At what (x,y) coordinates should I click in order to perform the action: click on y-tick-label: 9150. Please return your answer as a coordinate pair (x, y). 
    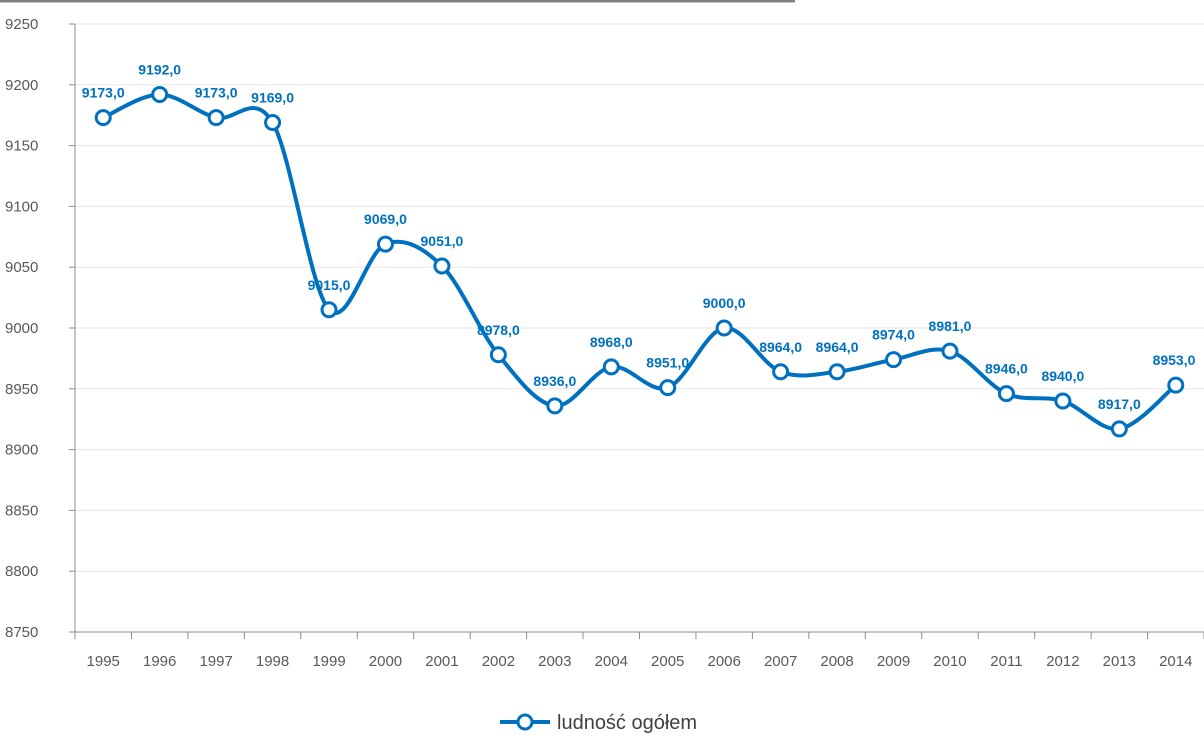
    Looking at the image, I should click on (21, 146).